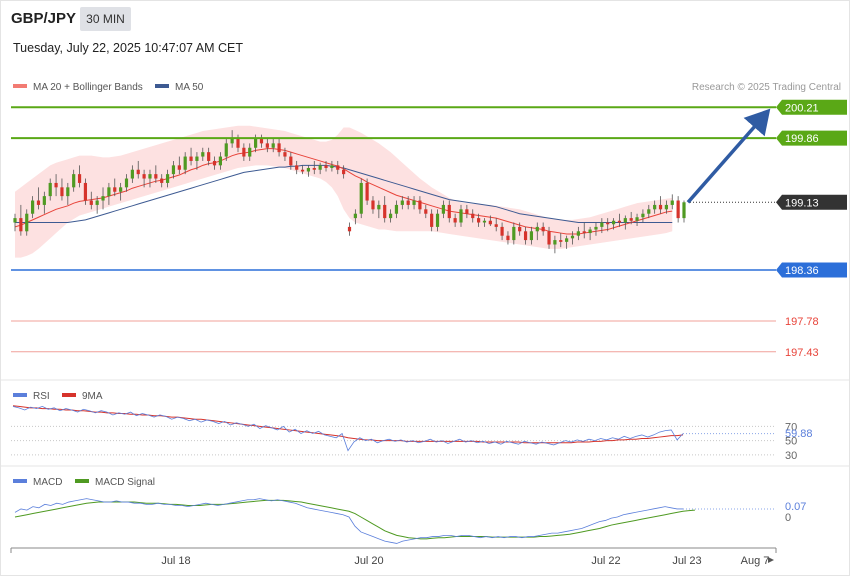 The height and width of the screenshot is (576, 850). I want to click on level-label: 198.36, so click(802, 271).